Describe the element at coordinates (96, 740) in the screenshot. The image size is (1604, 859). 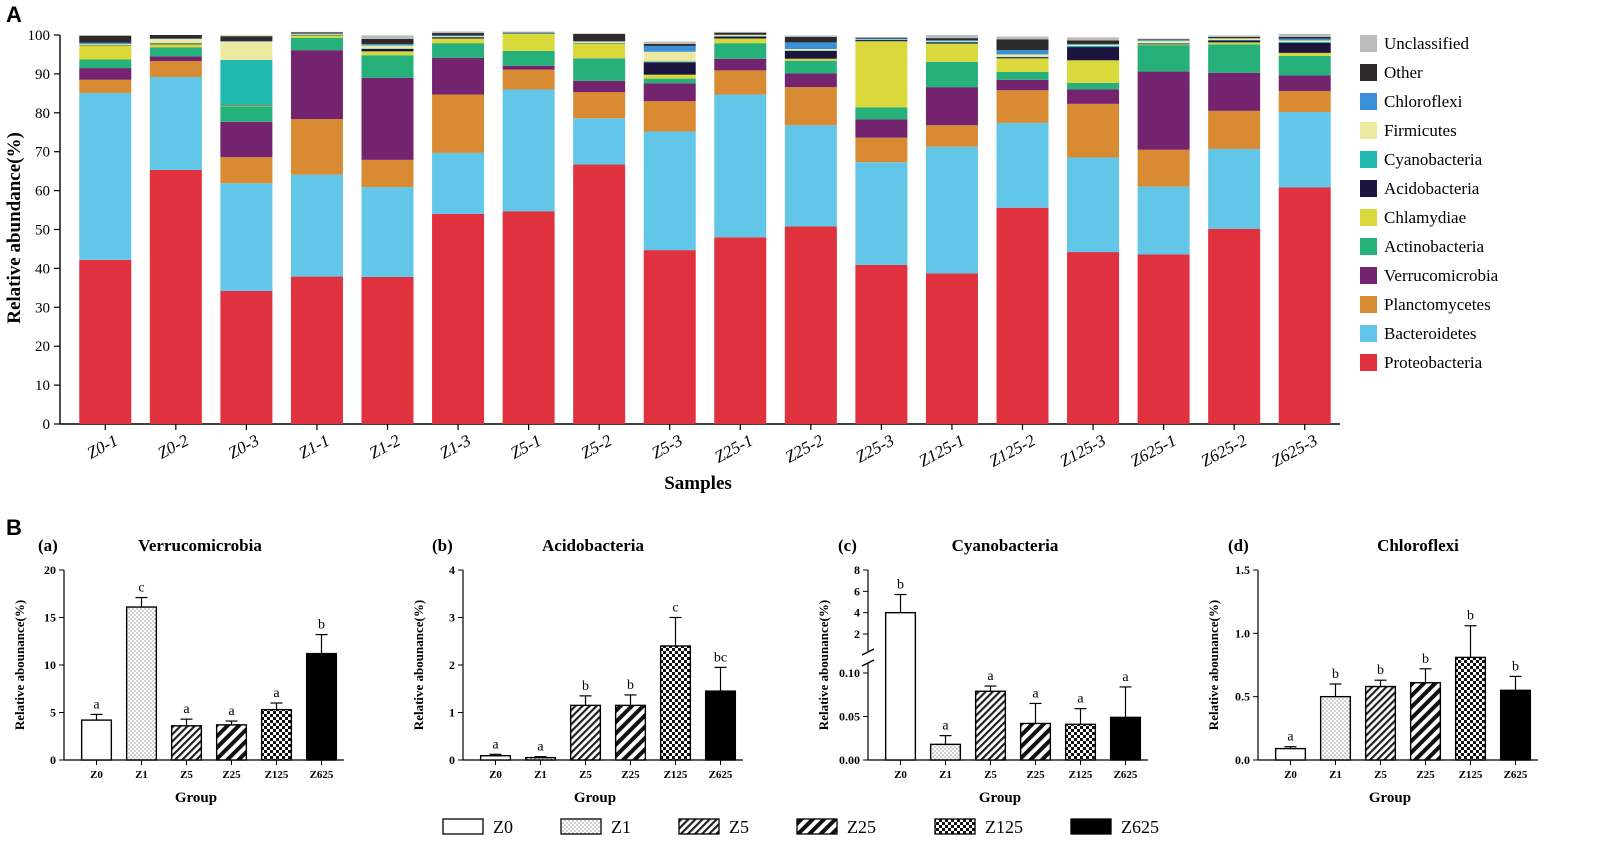
I see `bar-z0` at that location.